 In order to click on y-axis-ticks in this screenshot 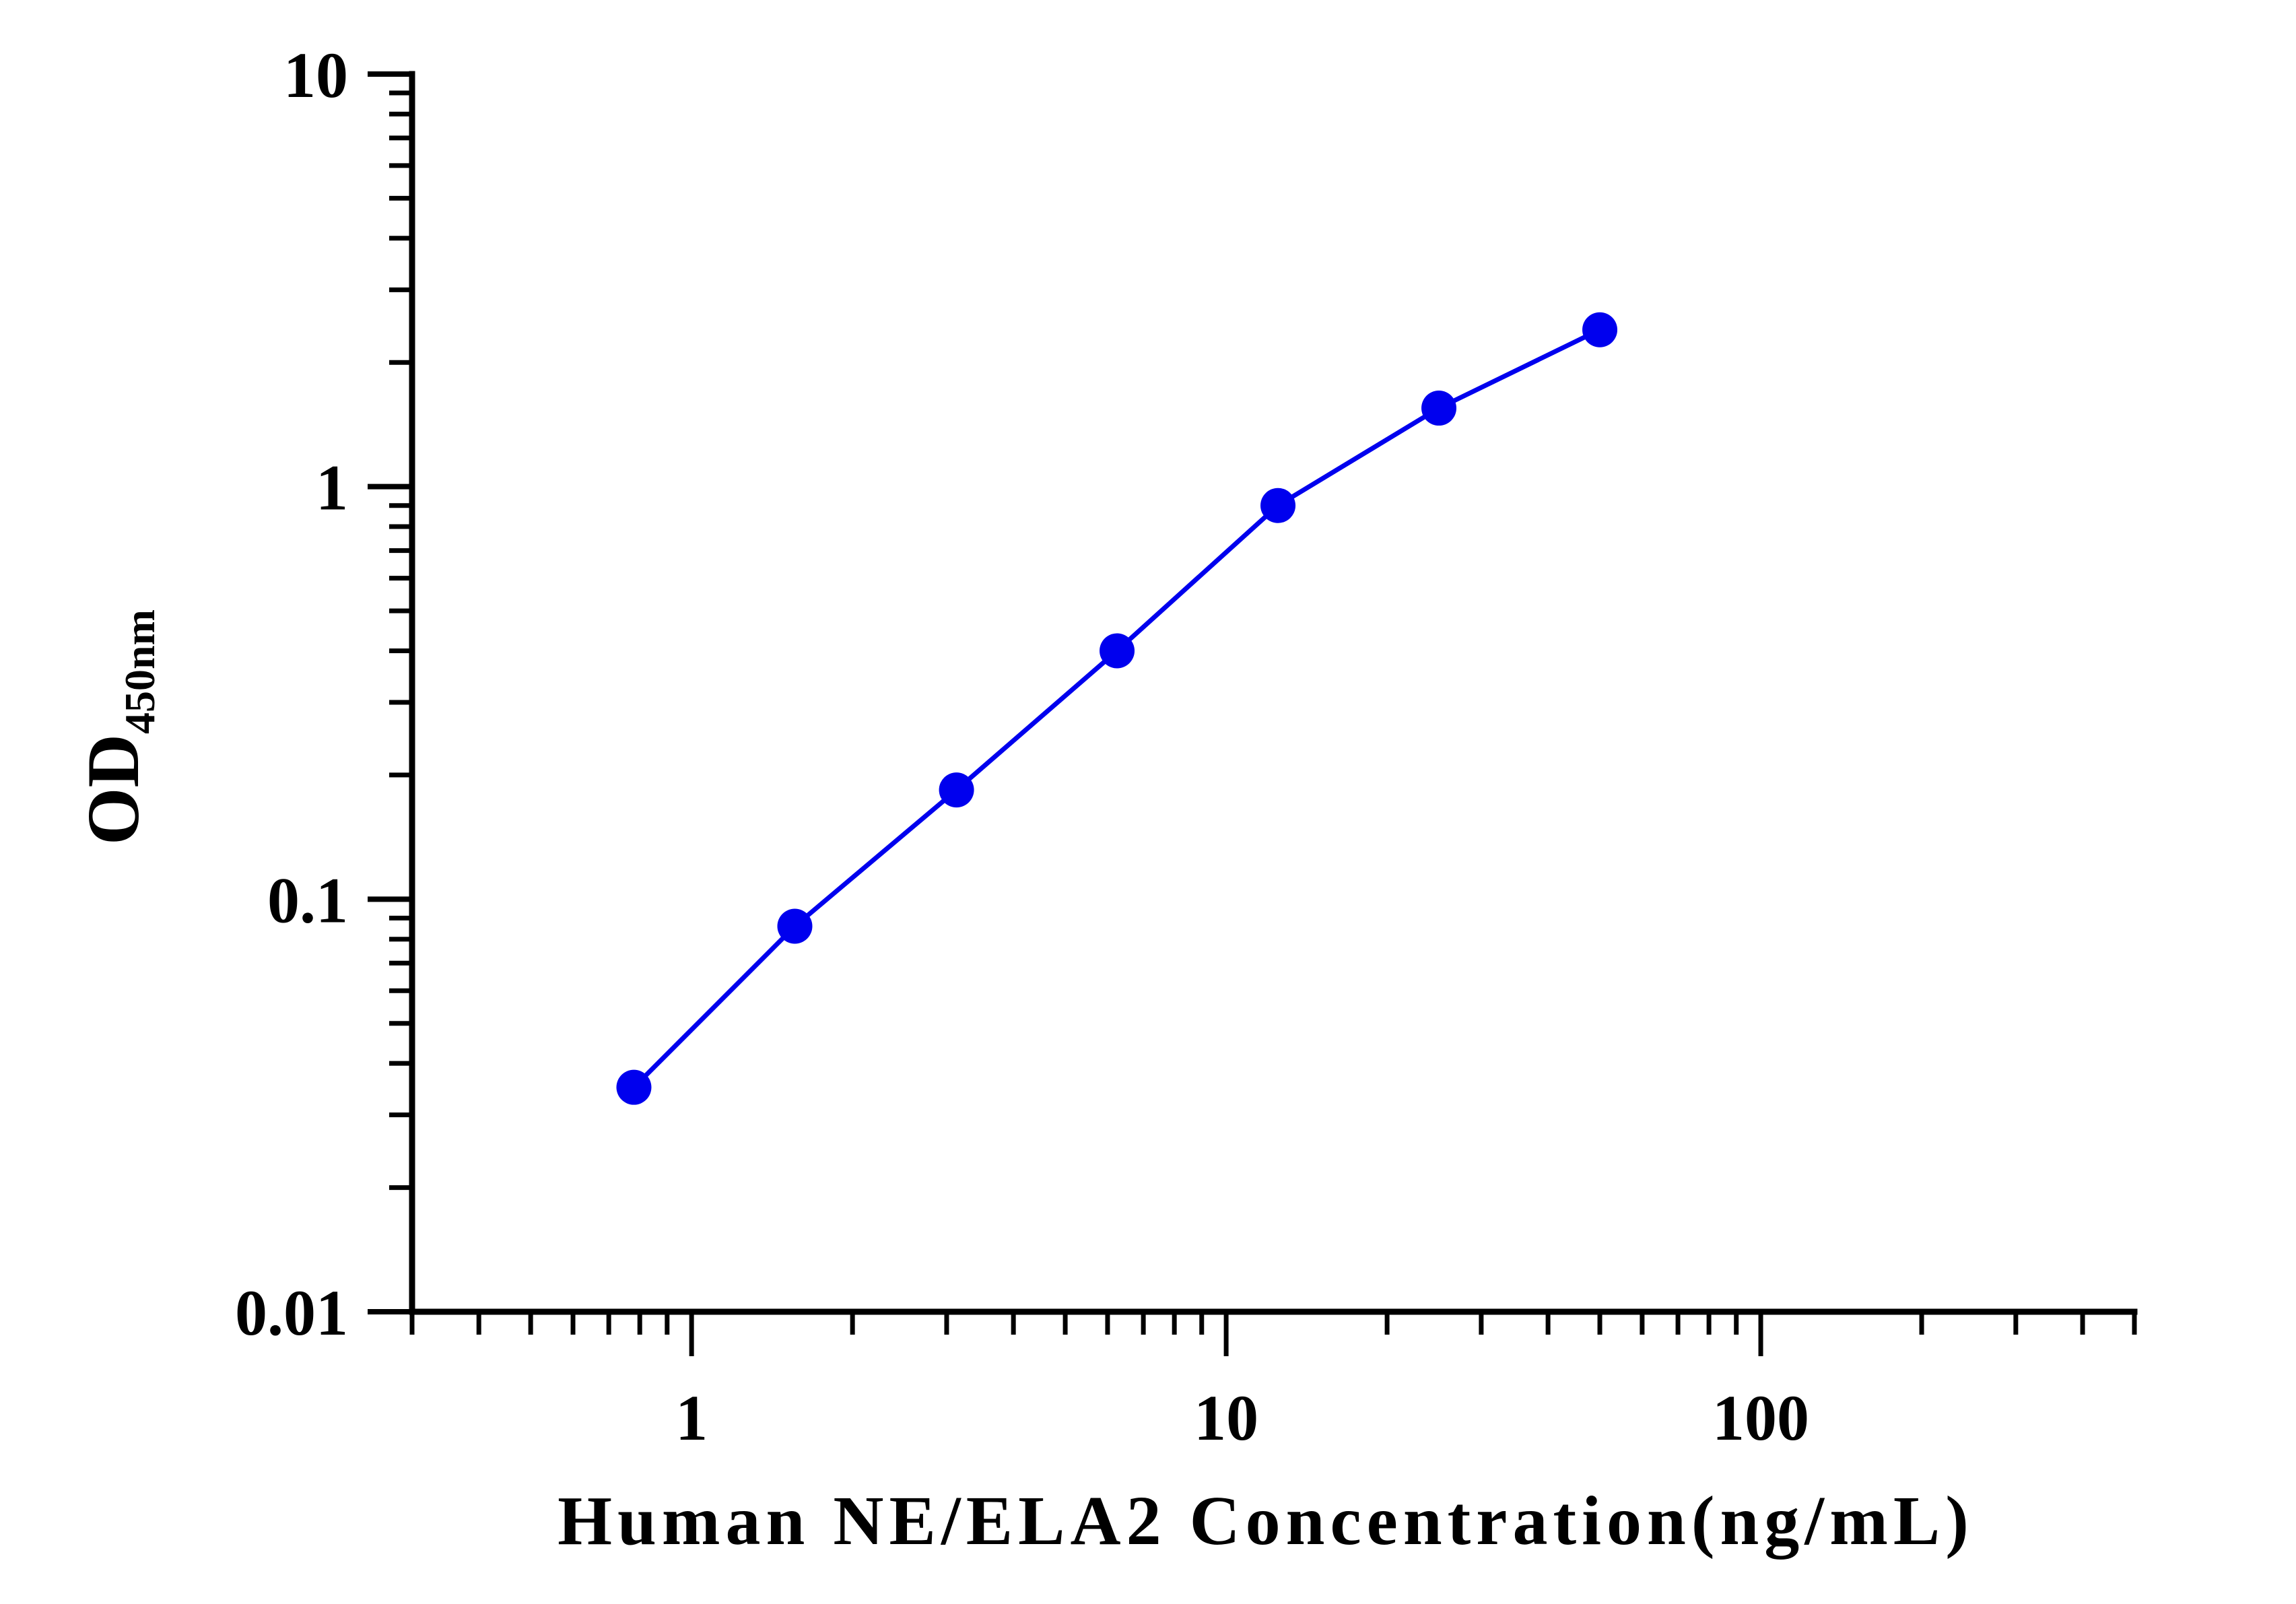, I will do `click(390, 692)`.